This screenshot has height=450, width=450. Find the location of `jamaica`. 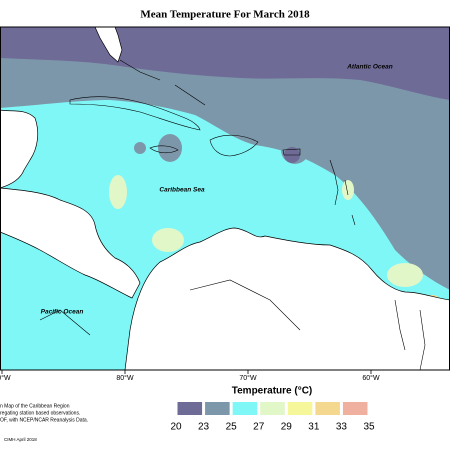

jamaica is located at coordinates (164, 149).